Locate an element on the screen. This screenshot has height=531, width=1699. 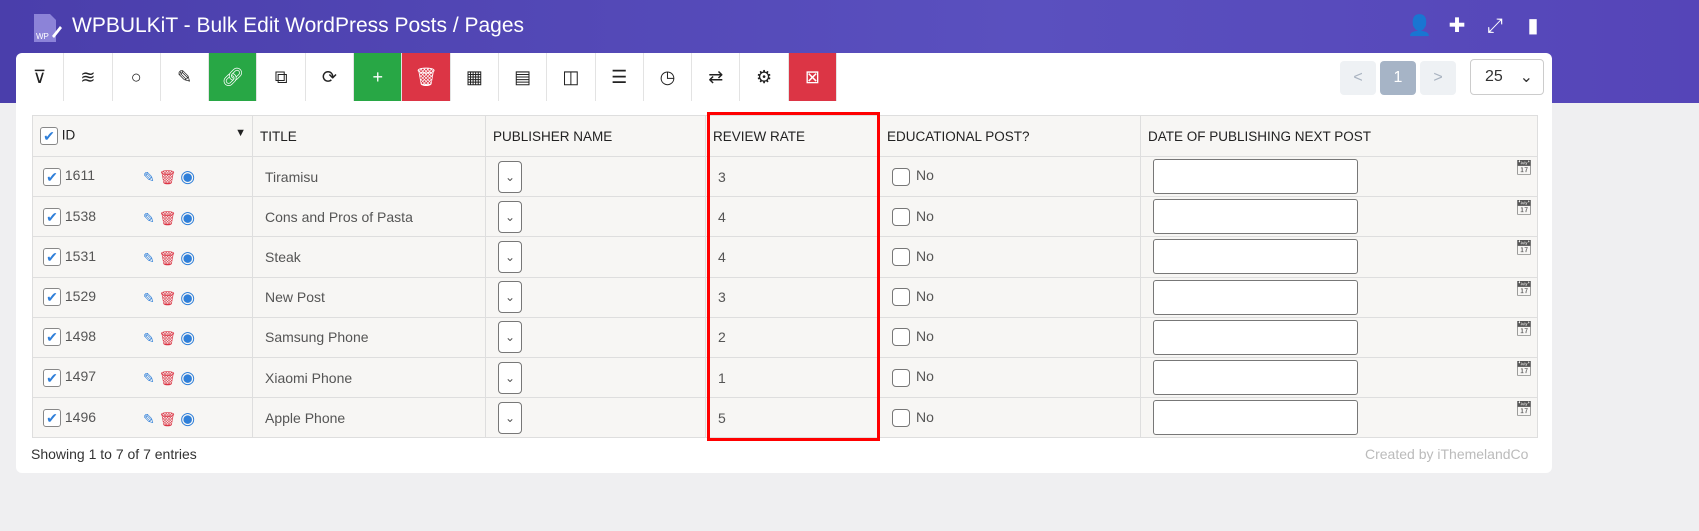
review-rate-cell: 4 is located at coordinates (792, 257).